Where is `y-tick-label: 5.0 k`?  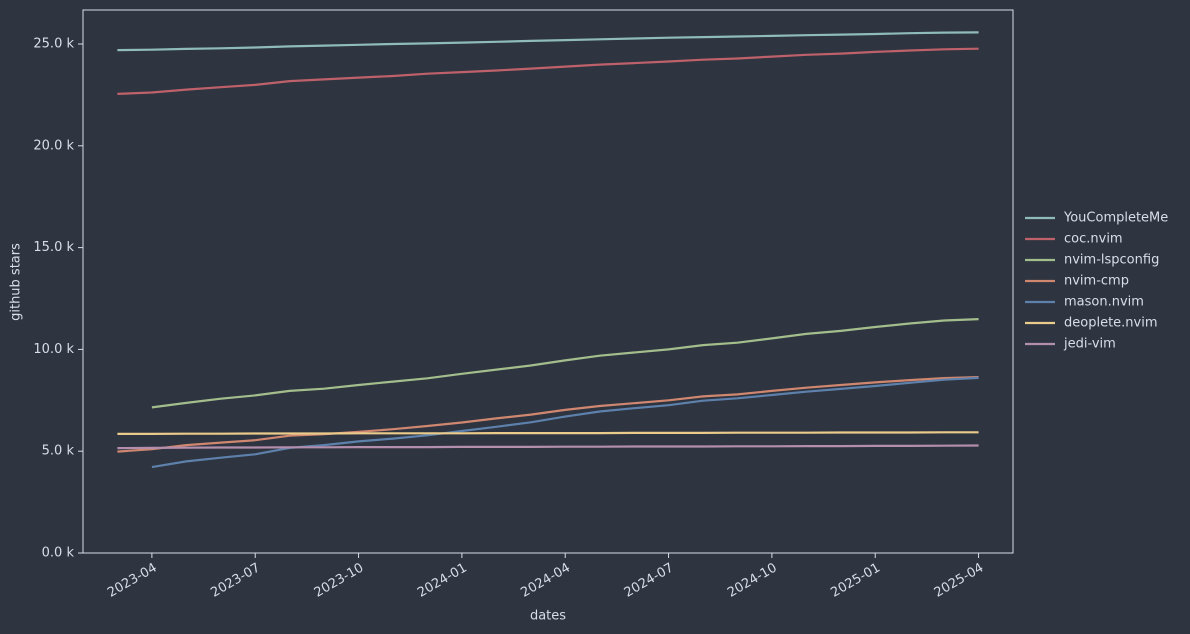
y-tick-label: 5.0 k is located at coordinates (58, 451).